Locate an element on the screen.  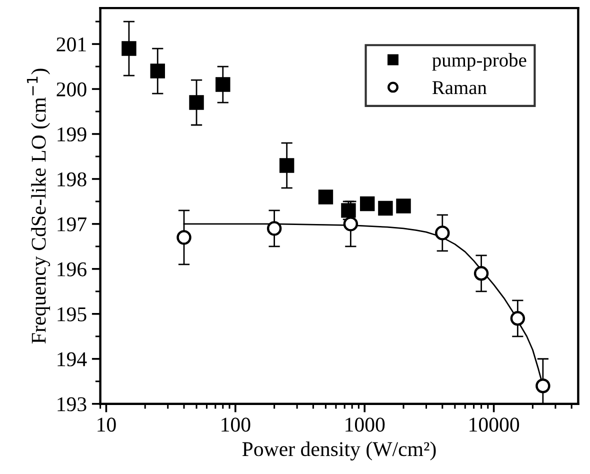
y-tick-label: 199 is located at coordinates (72, 134).